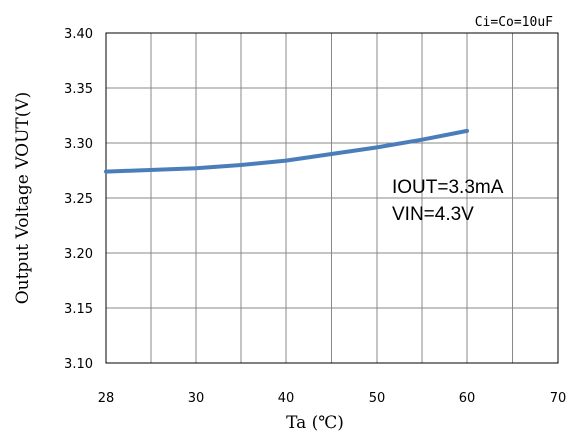 The height and width of the screenshot is (436, 576). I want to click on x-tick-label: 70, so click(558, 398).